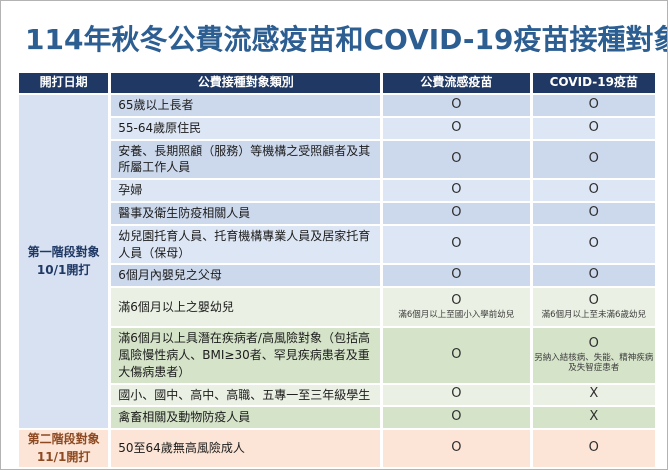 This screenshot has width=668, height=470. I want to click on phase2-label-line1: 第二階段對象, so click(63, 439).